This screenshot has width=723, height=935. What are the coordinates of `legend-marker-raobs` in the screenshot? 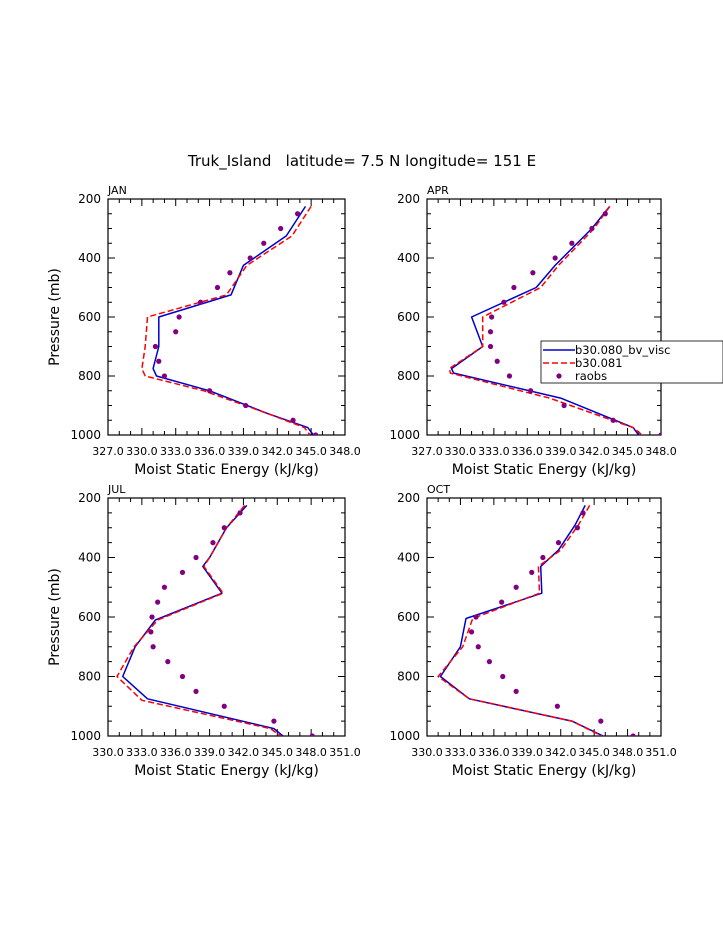 It's located at (559, 376).